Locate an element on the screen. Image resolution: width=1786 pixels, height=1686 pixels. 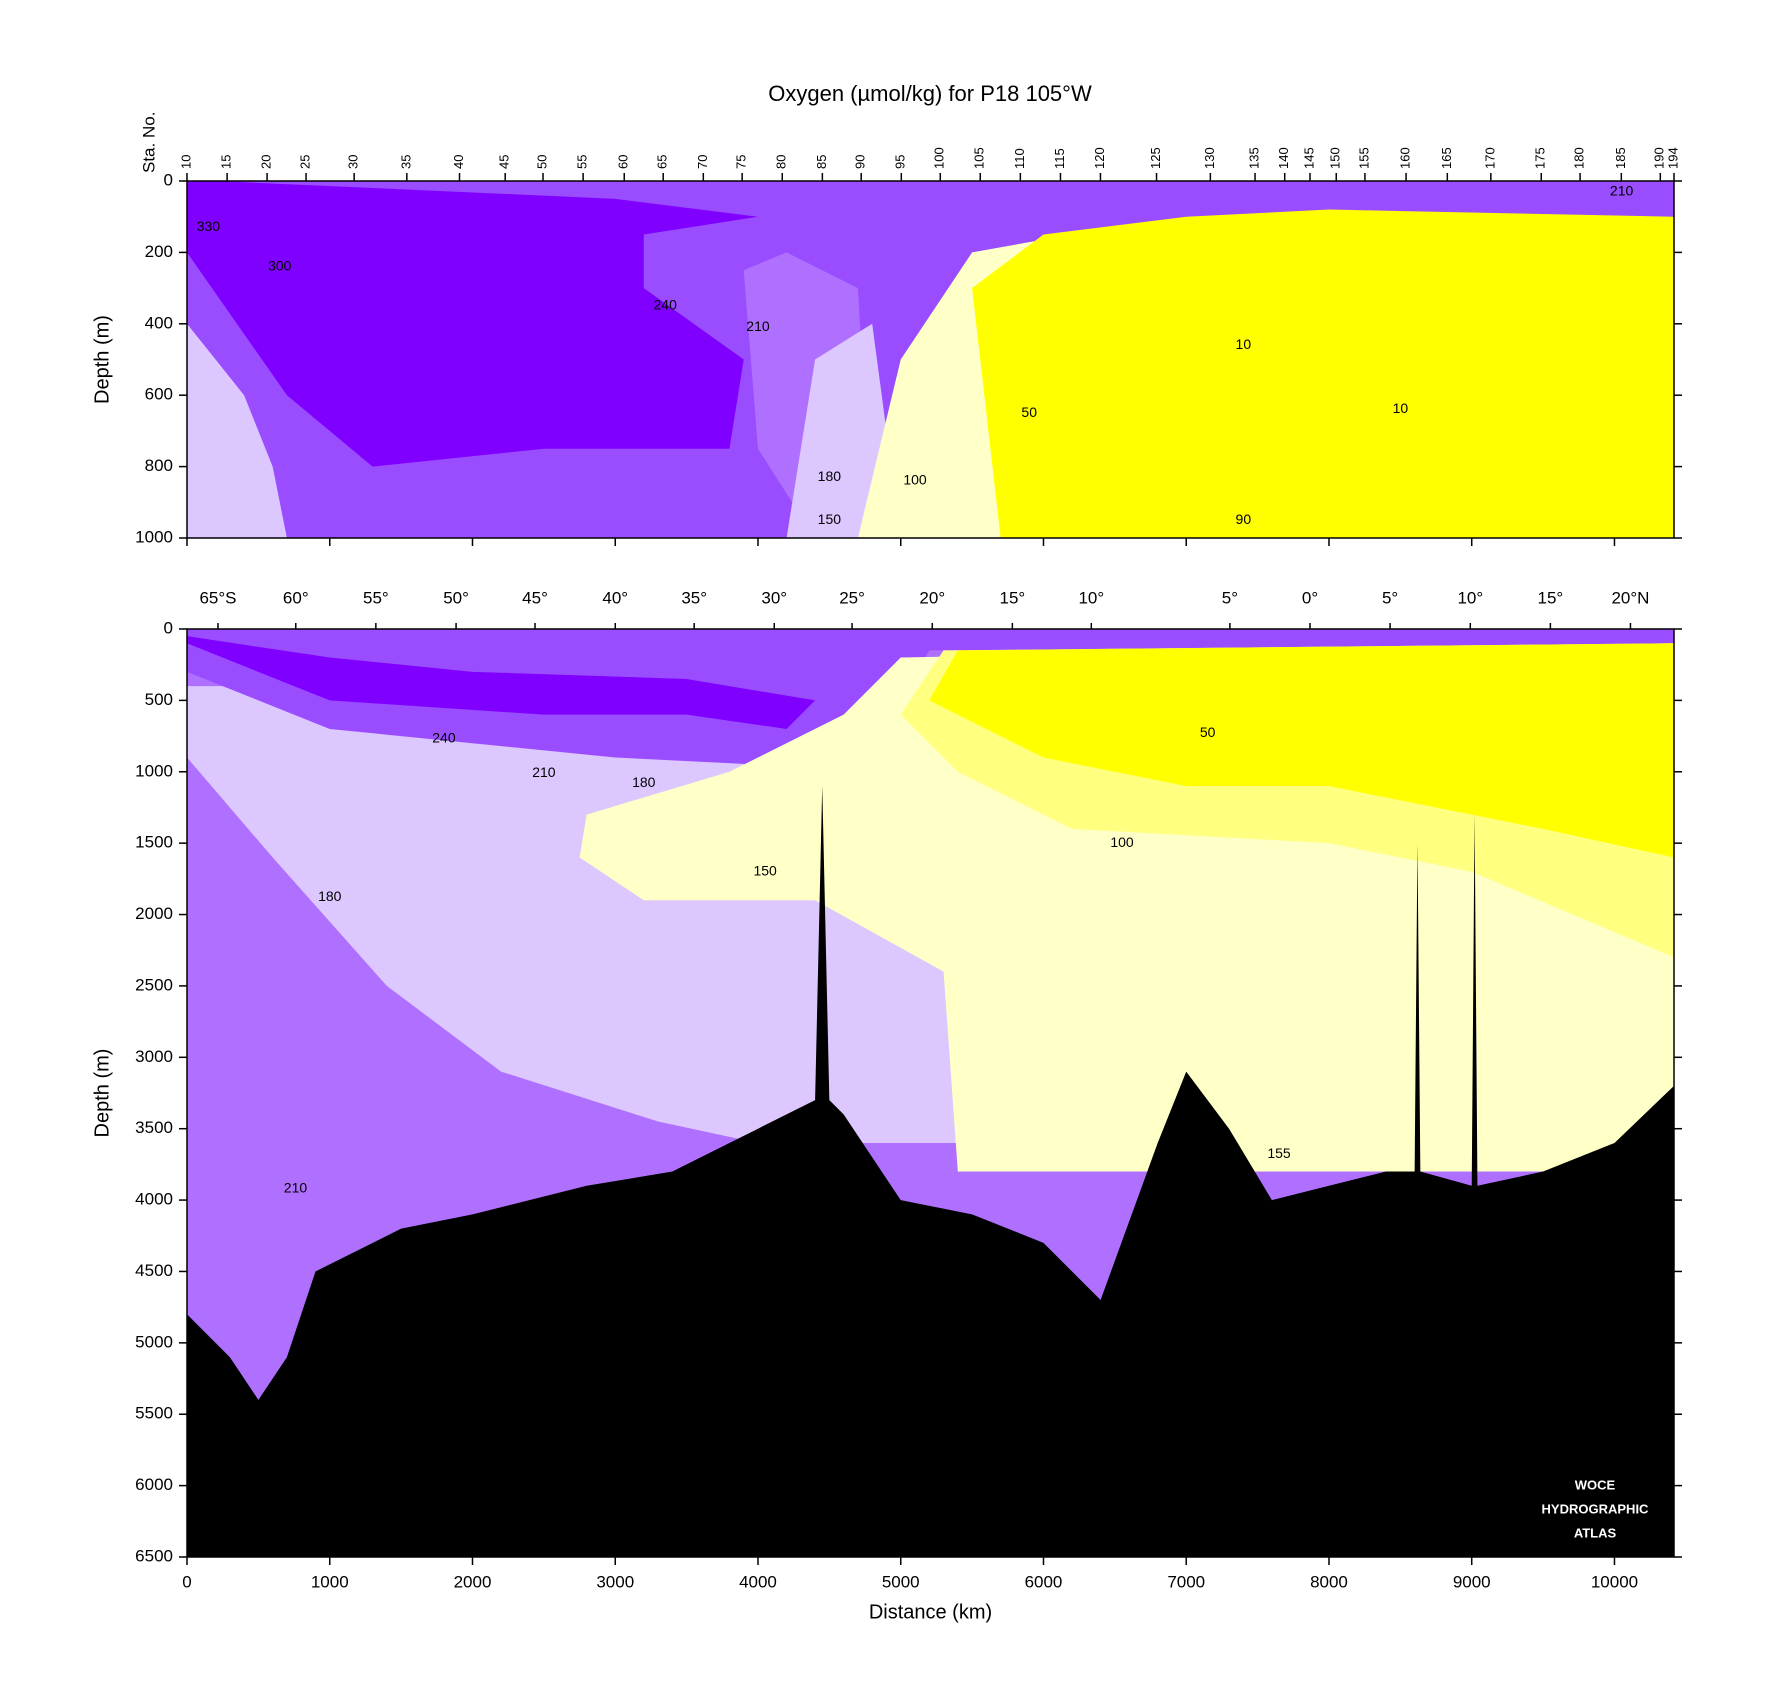
station-tick-label: 105 is located at coordinates (979, 158).